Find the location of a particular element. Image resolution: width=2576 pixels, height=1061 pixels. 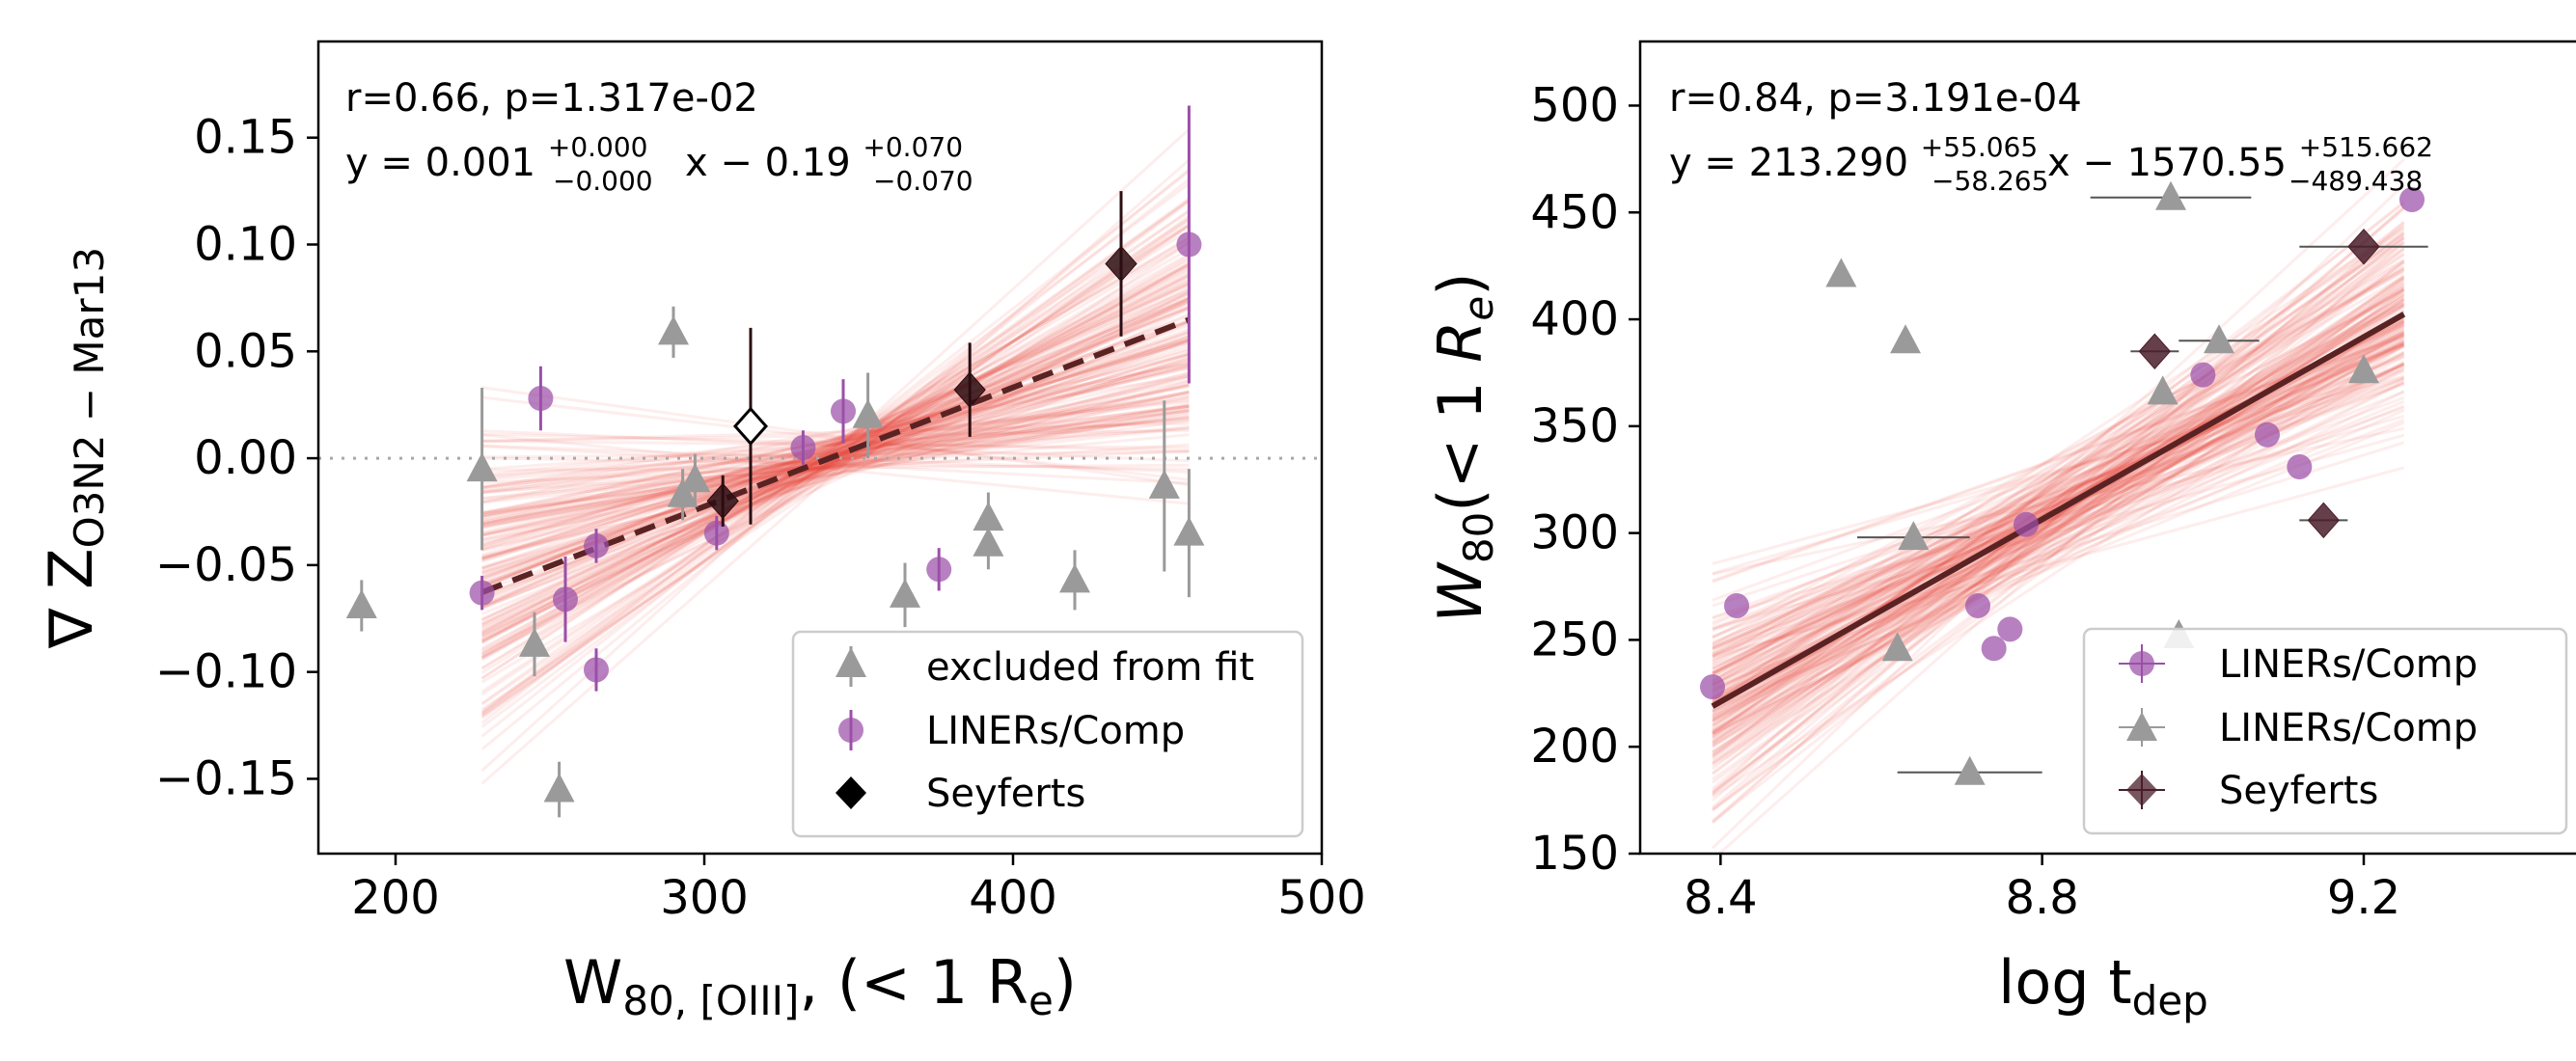

left-legend: excluded from fit LINERs/Comp Seyferts is located at coordinates (1047, 734).